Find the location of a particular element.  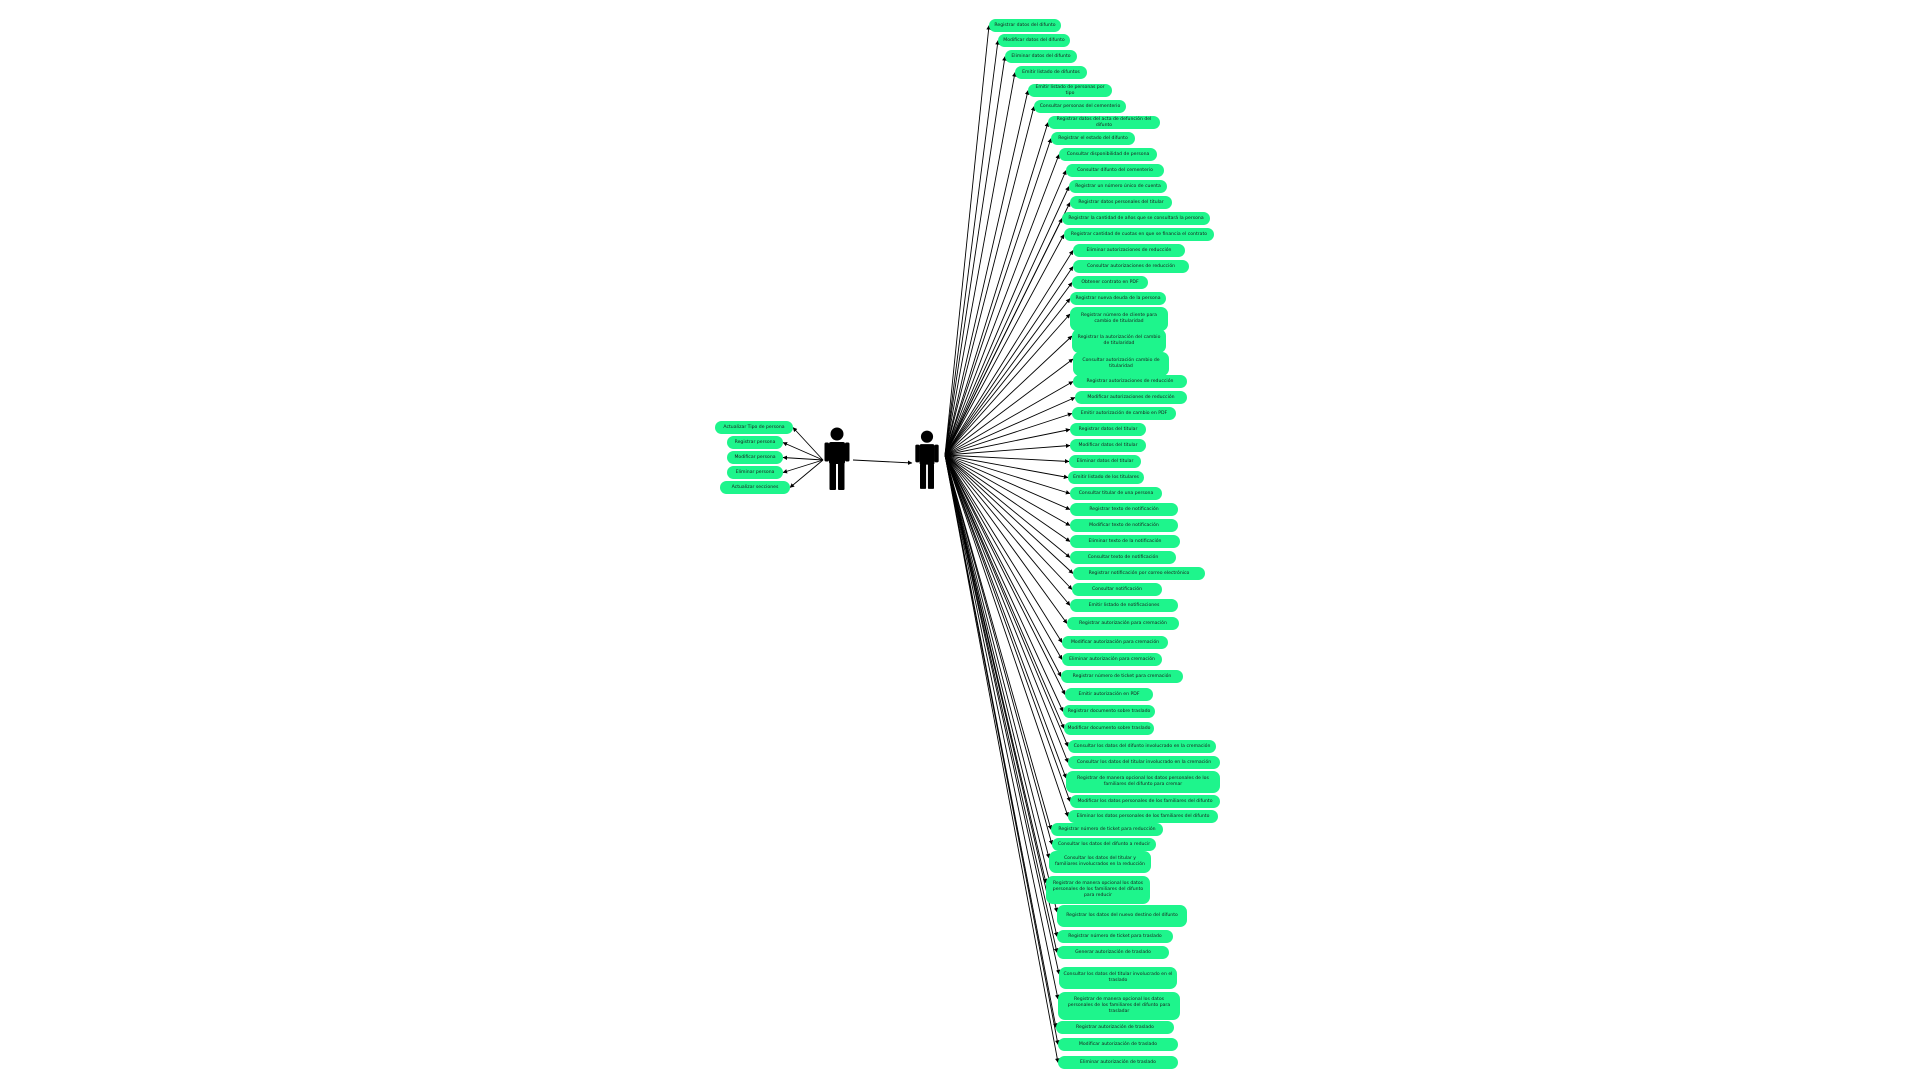

use-case-right: Consultar personas del cementerio is located at coordinates (1080, 106).